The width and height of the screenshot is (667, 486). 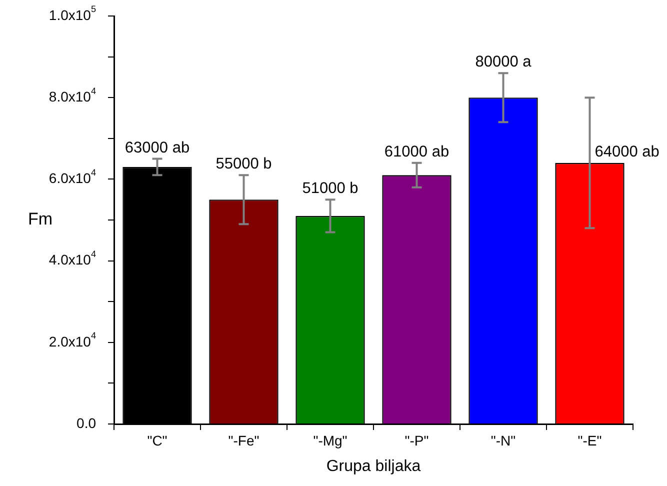 I want to click on data-label: 80000 a, so click(x=503, y=62).